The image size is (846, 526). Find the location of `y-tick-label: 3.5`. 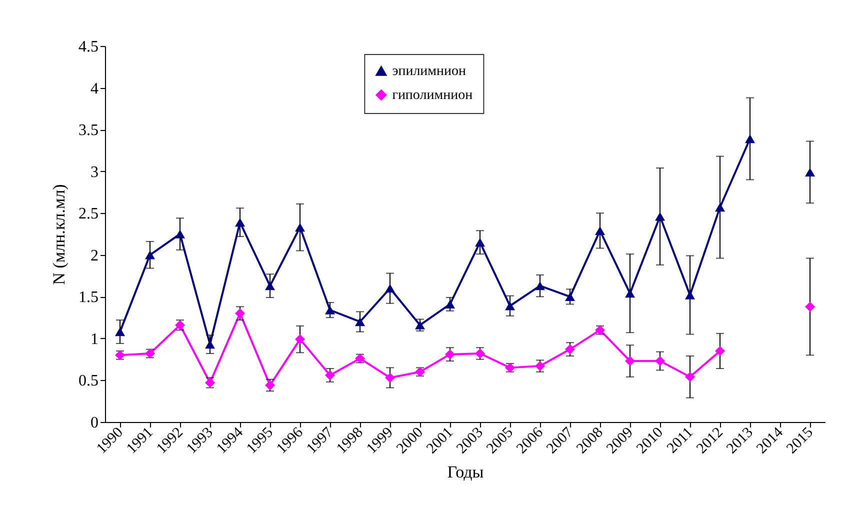

y-tick-label: 3.5 is located at coordinates (88, 131).